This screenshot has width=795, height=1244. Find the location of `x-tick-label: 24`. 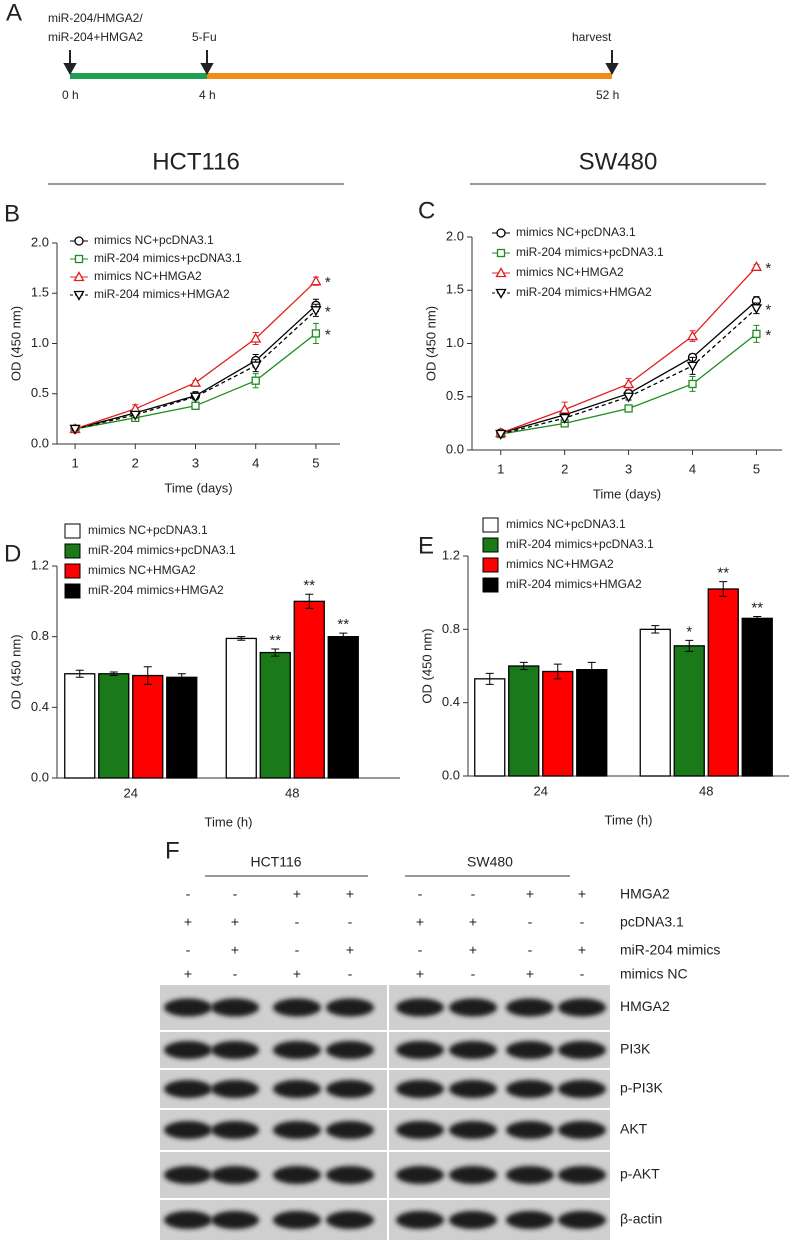

x-tick-label: 24 is located at coordinates (541, 790).